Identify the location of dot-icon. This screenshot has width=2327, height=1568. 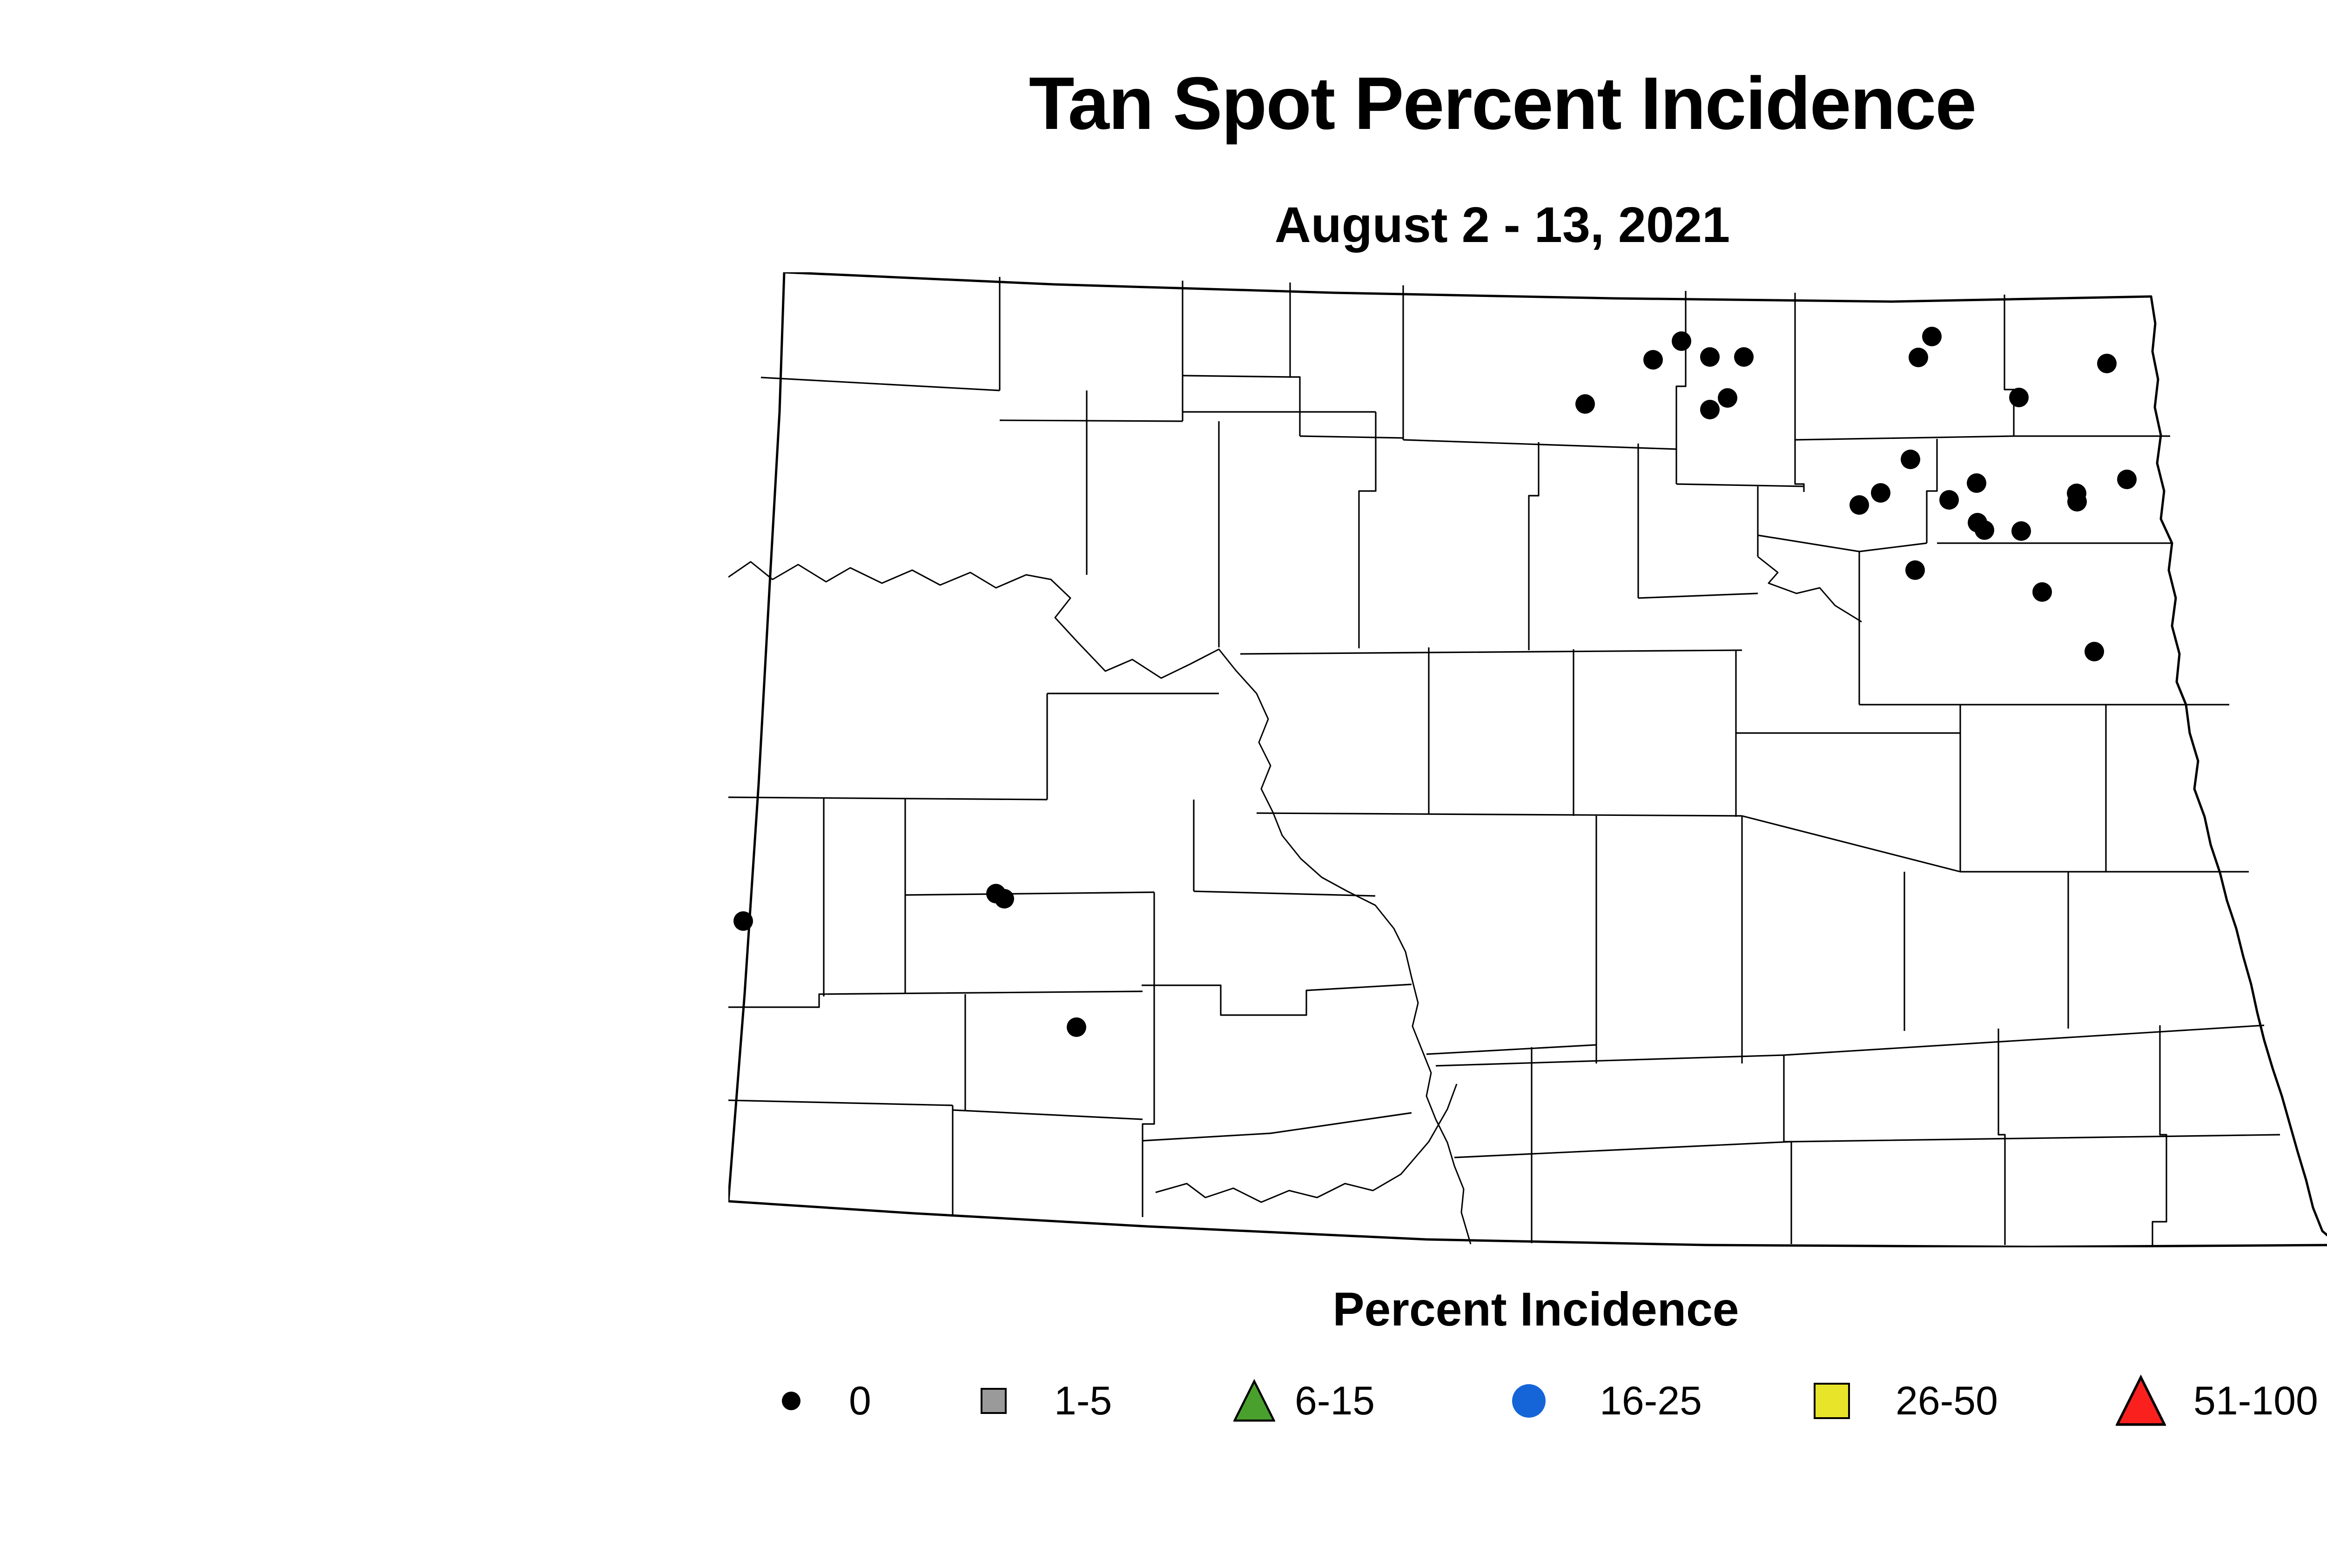
(791, 1401).